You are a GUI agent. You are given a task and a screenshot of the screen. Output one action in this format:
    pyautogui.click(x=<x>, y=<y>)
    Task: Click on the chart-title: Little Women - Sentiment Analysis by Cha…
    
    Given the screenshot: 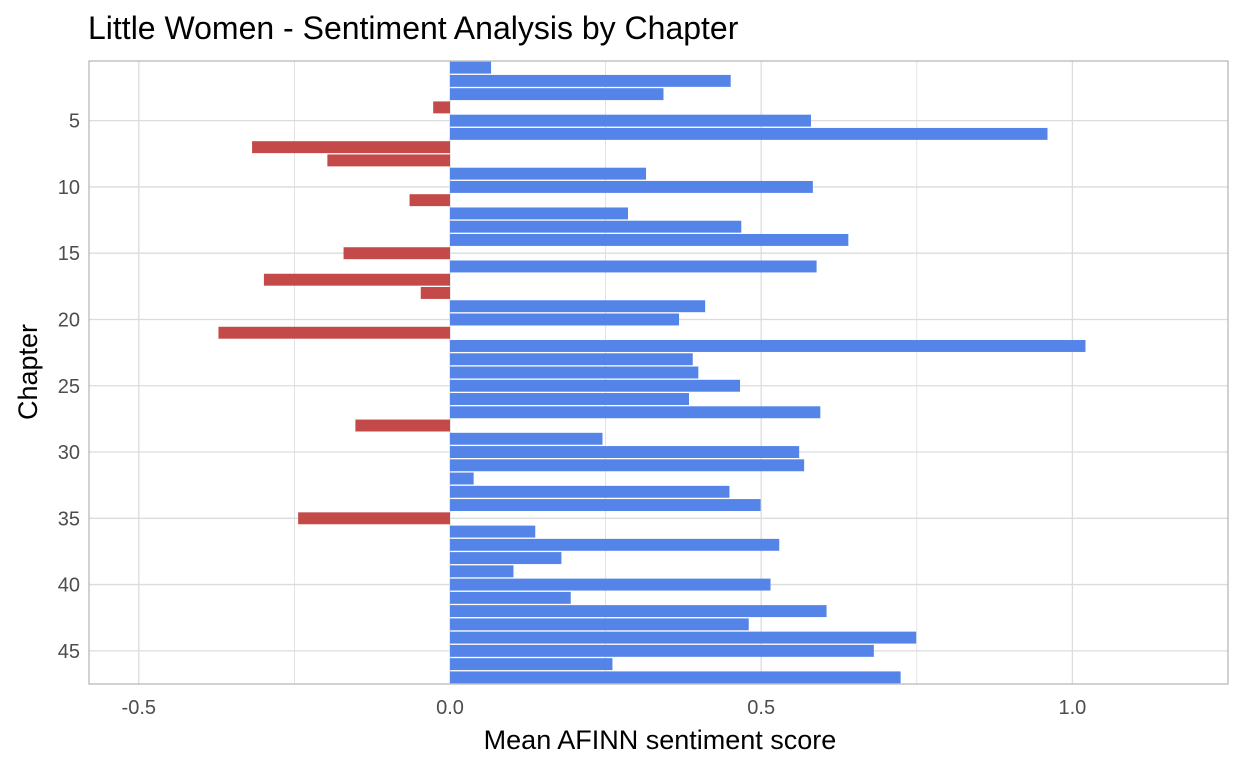 What is the action you would take?
    pyautogui.click(x=413, y=28)
    